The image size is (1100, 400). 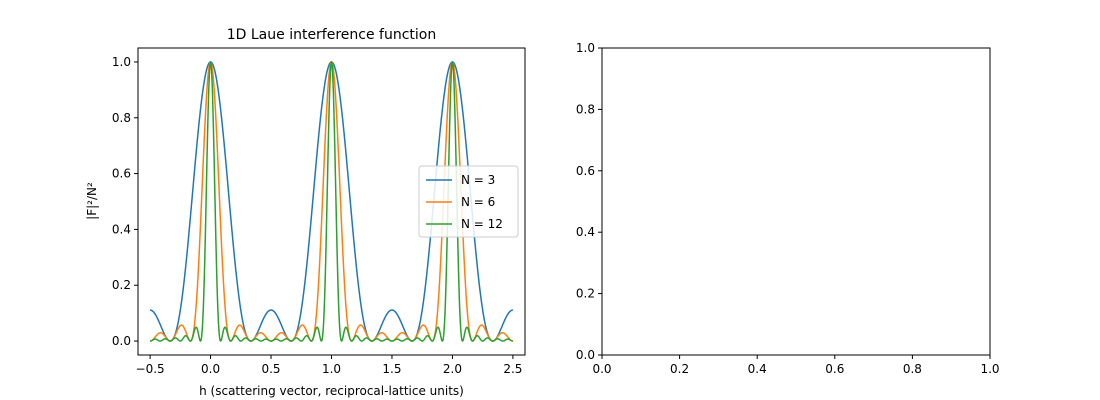 I want to click on x-tick-label: 0.8, so click(x=912, y=369).